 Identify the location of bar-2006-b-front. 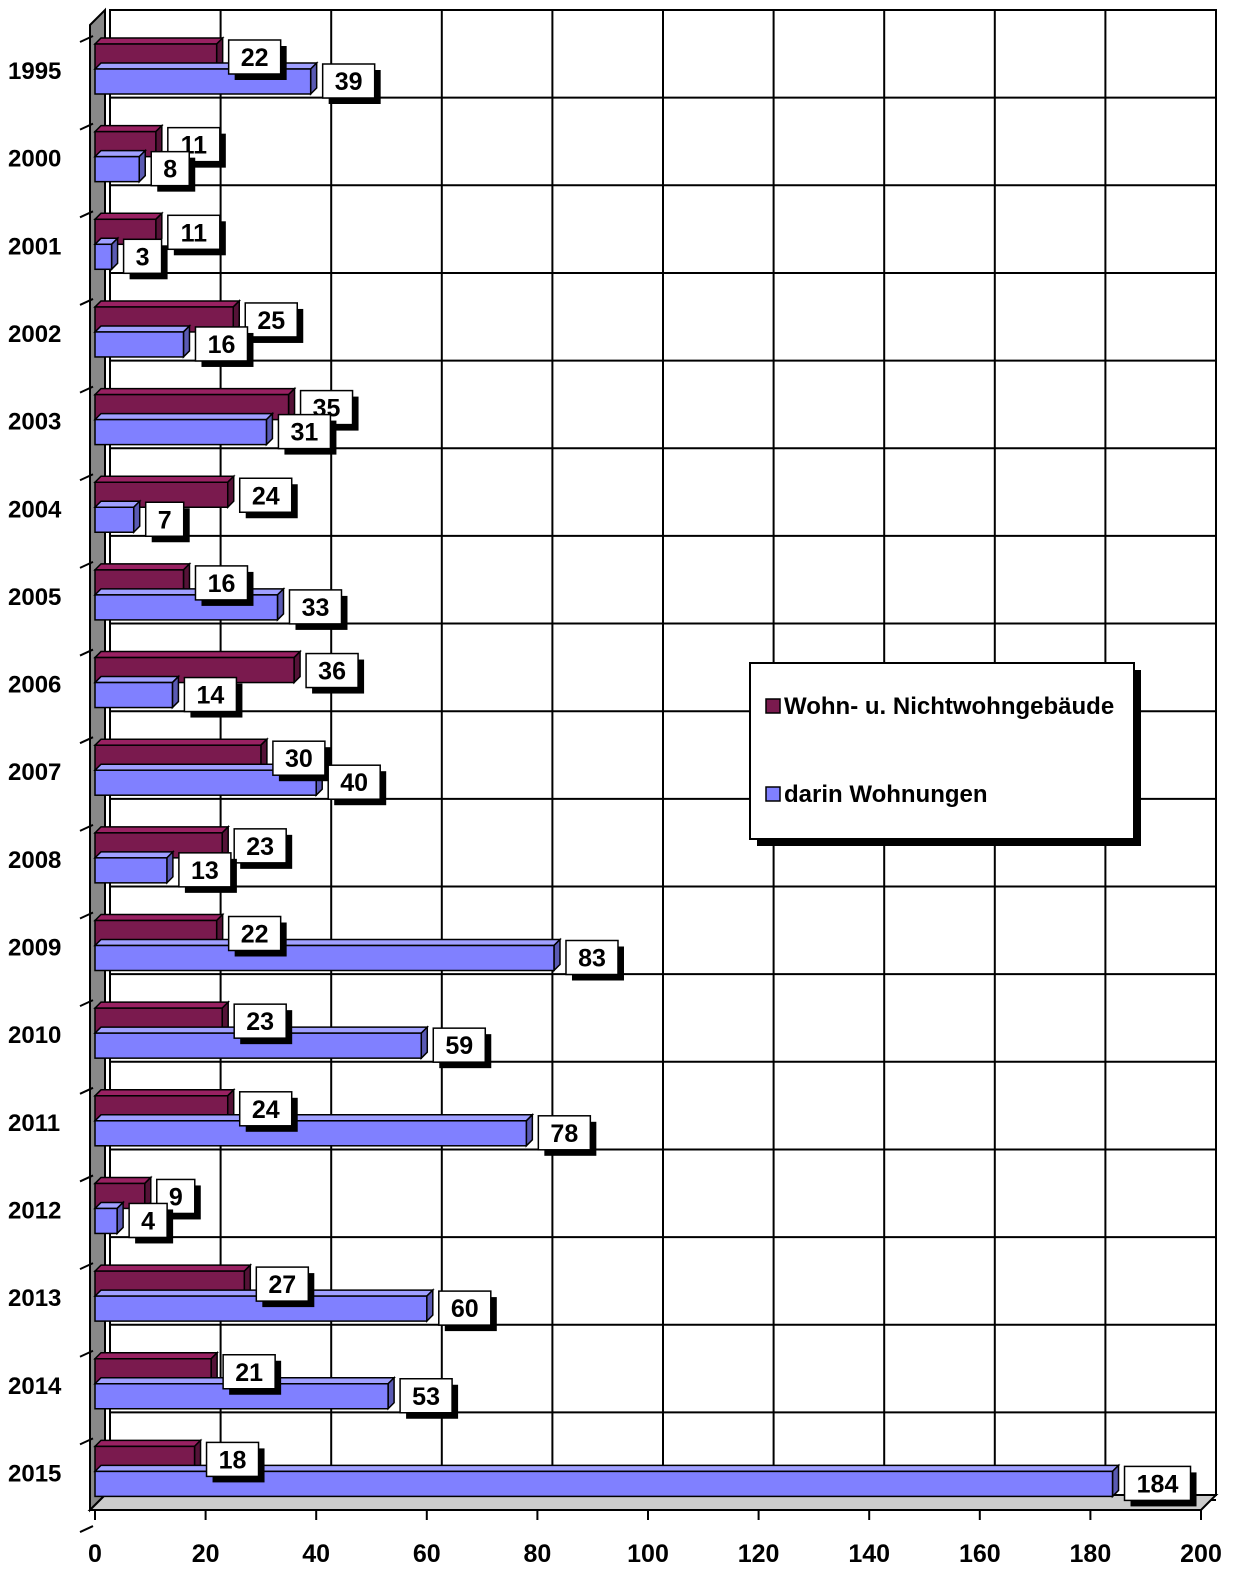
(134, 695).